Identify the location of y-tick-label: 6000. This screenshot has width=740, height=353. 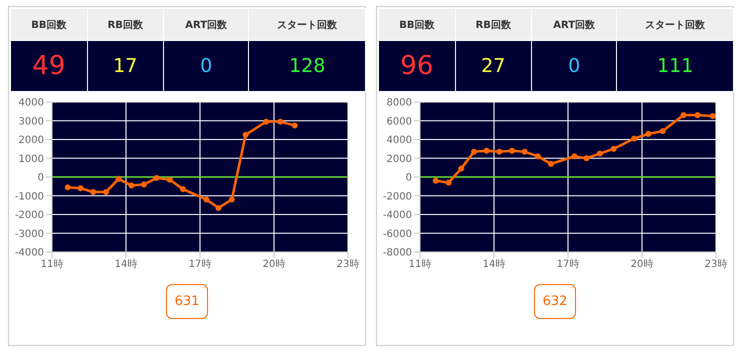
(399, 122).